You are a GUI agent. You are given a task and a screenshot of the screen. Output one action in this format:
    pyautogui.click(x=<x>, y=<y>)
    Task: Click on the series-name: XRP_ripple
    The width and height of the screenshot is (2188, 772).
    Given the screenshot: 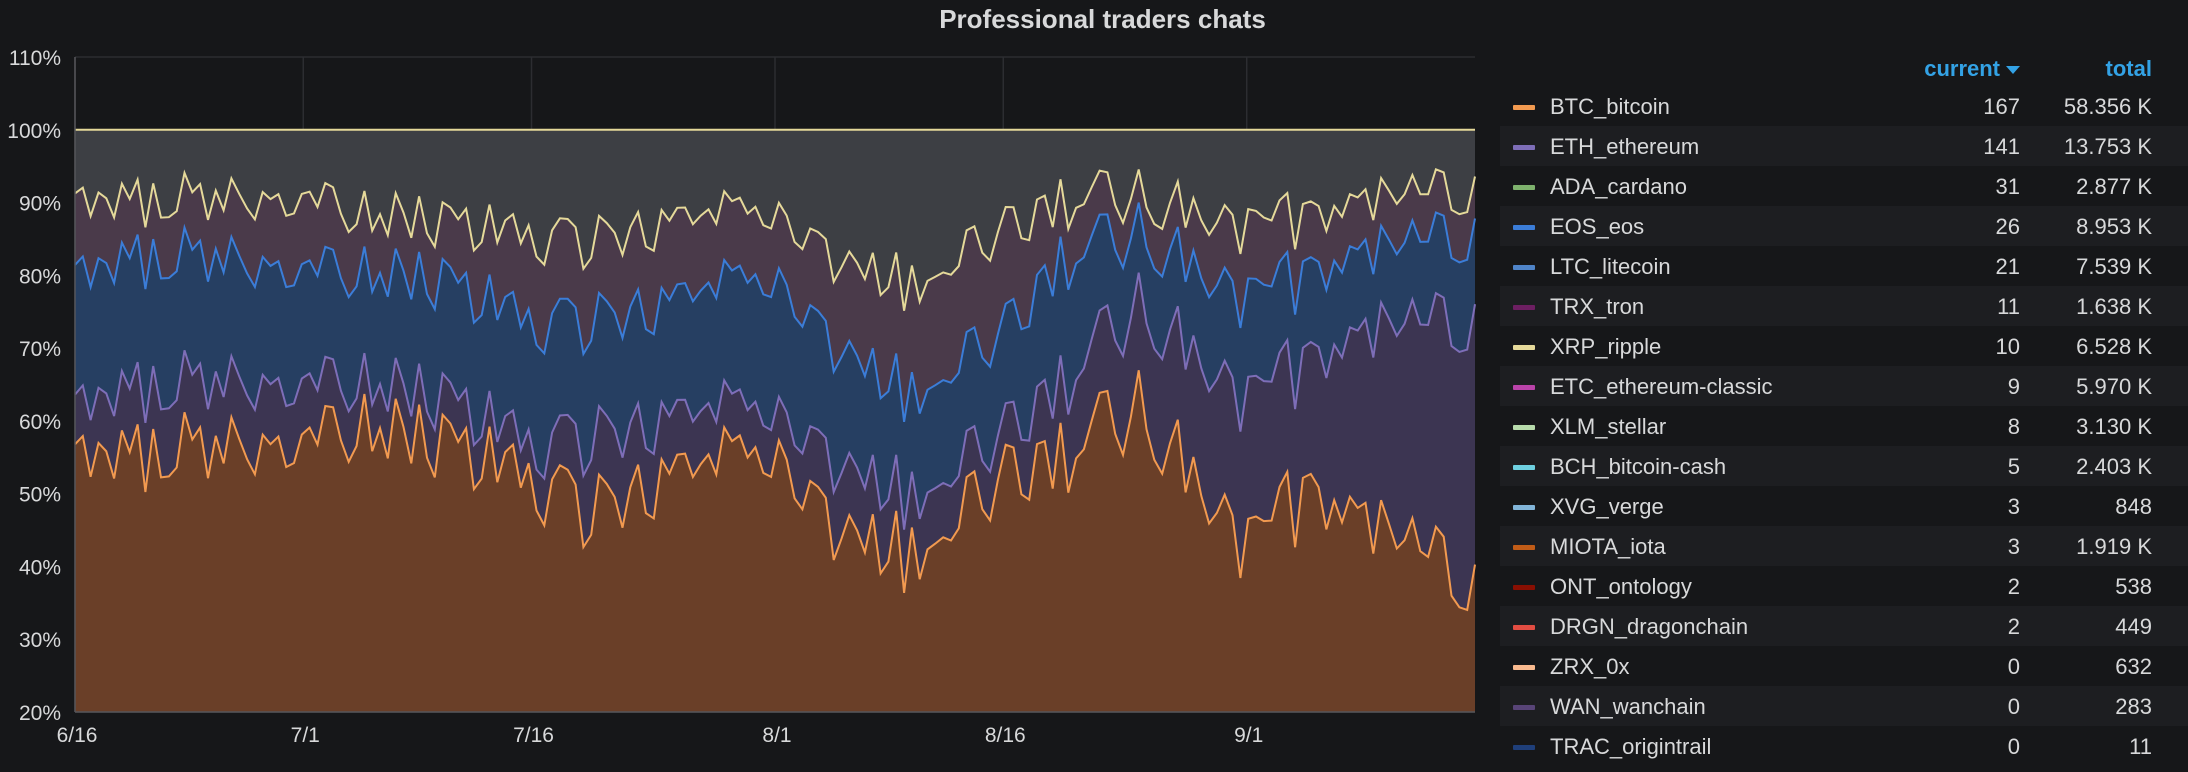 What is the action you would take?
    pyautogui.click(x=1606, y=346)
    